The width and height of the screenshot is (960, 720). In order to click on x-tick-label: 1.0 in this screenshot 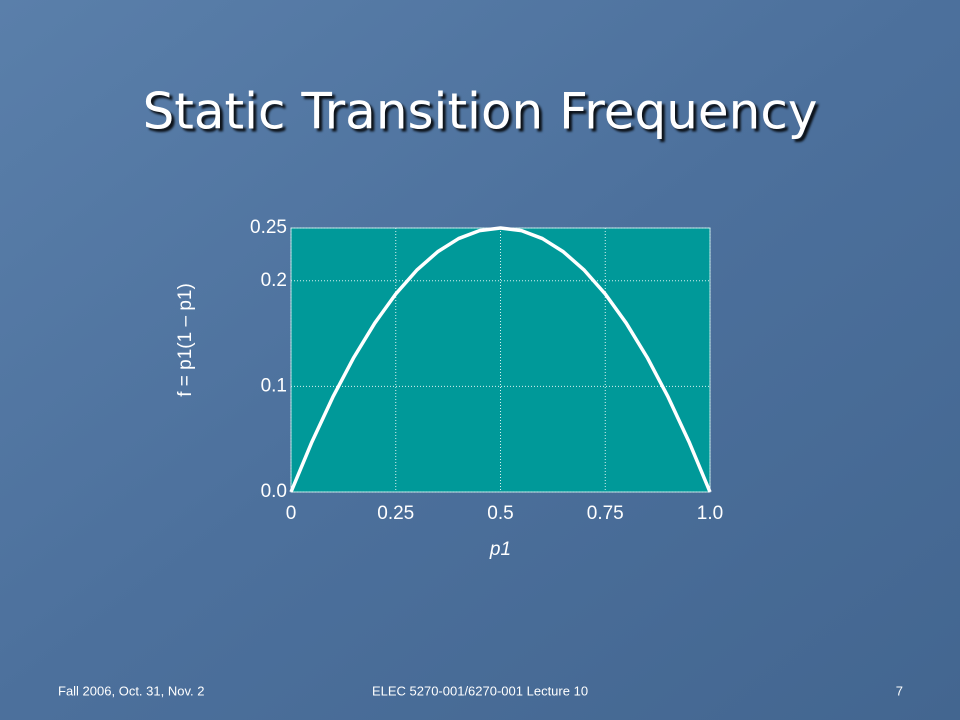, I will do `click(710, 513)`.